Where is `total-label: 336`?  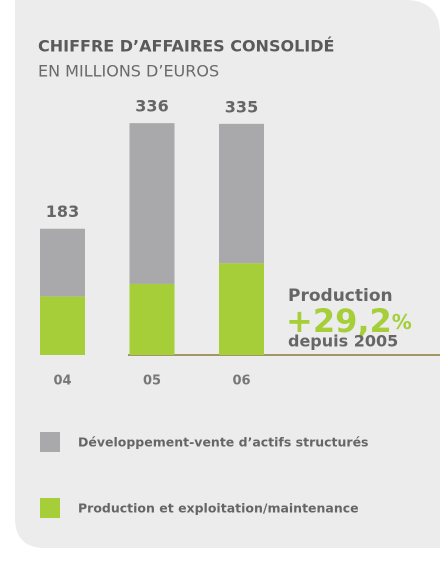 total-label: 336 is located at coordinates (151, 106).